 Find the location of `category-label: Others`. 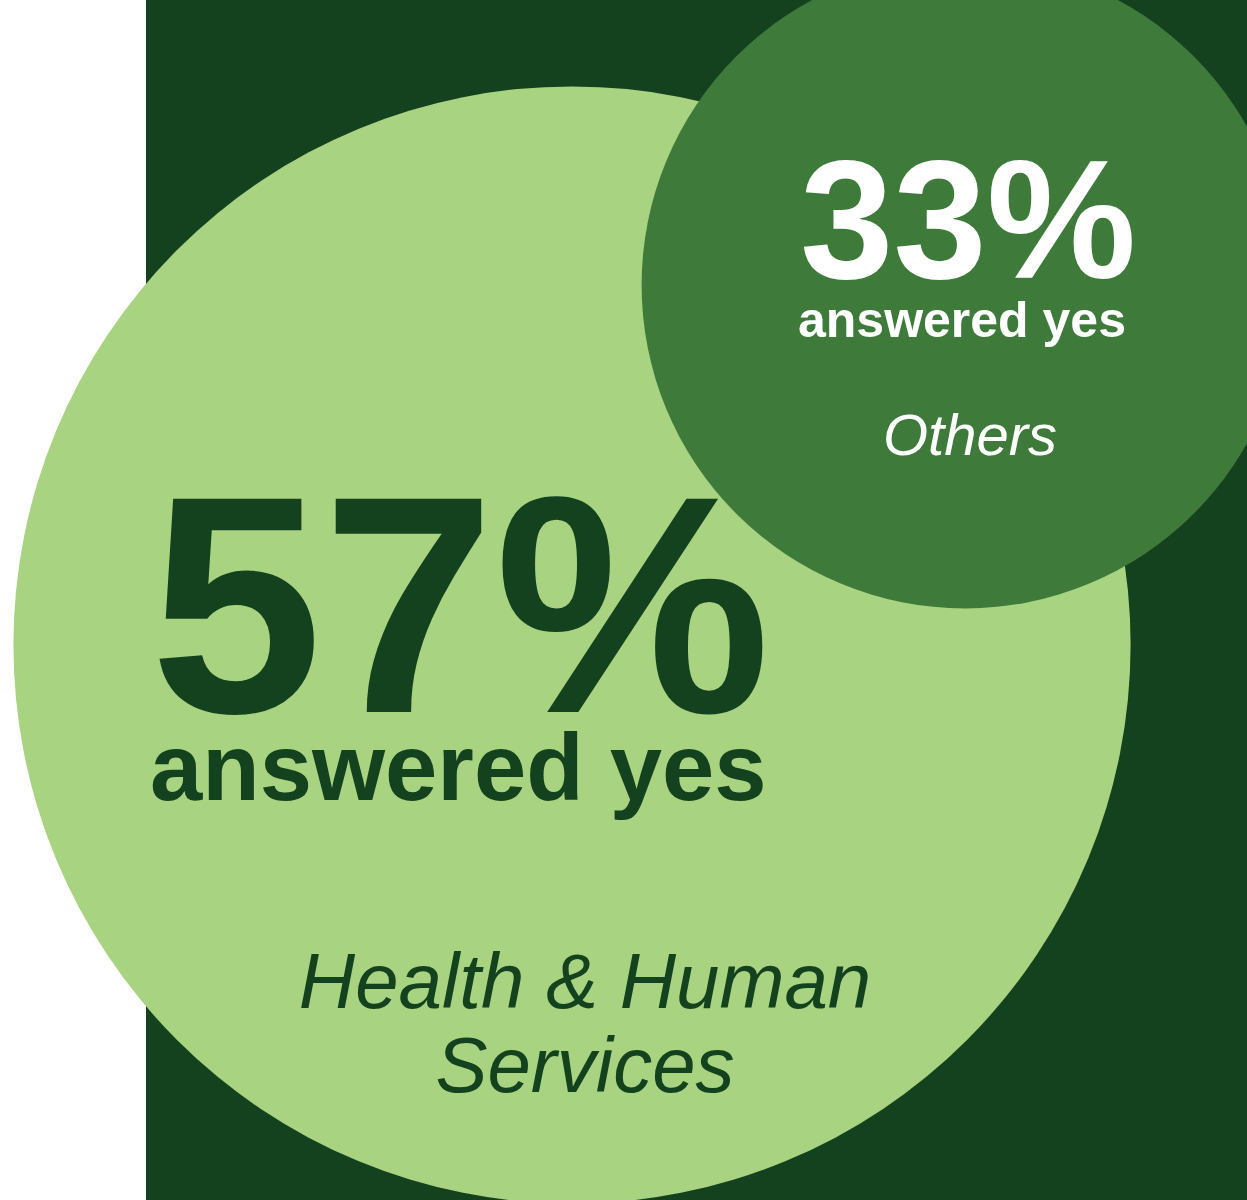

category-label: Others is located at coordinates (970, 434).